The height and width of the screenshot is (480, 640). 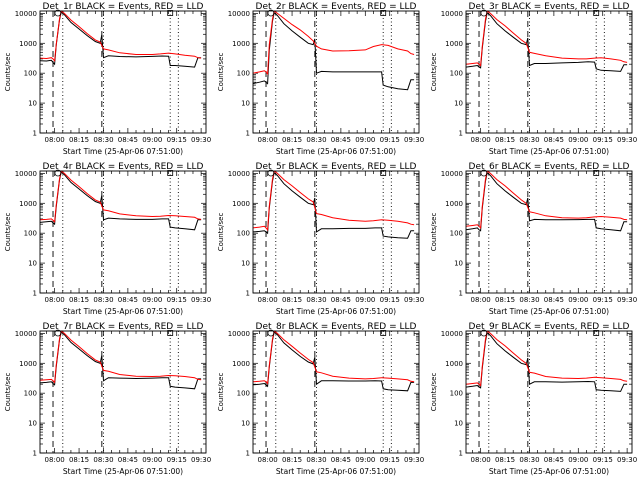 What do you see at coordinates (123, 7) in the screenshot?
I see `chart-title: Det_1r BLACK = Events, RED = LLD` at bounding box center [123, 7].